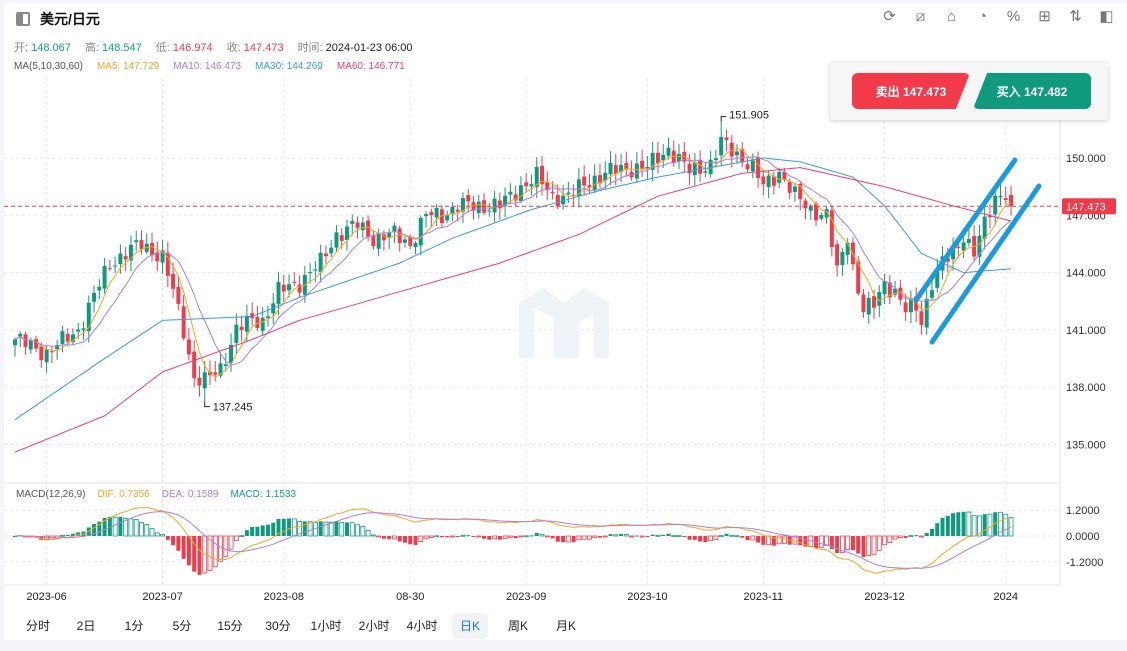  What do you see at coordinates (920, 16) in the screenshot?
I see `drawing-icon: ⧄` at bounding box center [920, 16].